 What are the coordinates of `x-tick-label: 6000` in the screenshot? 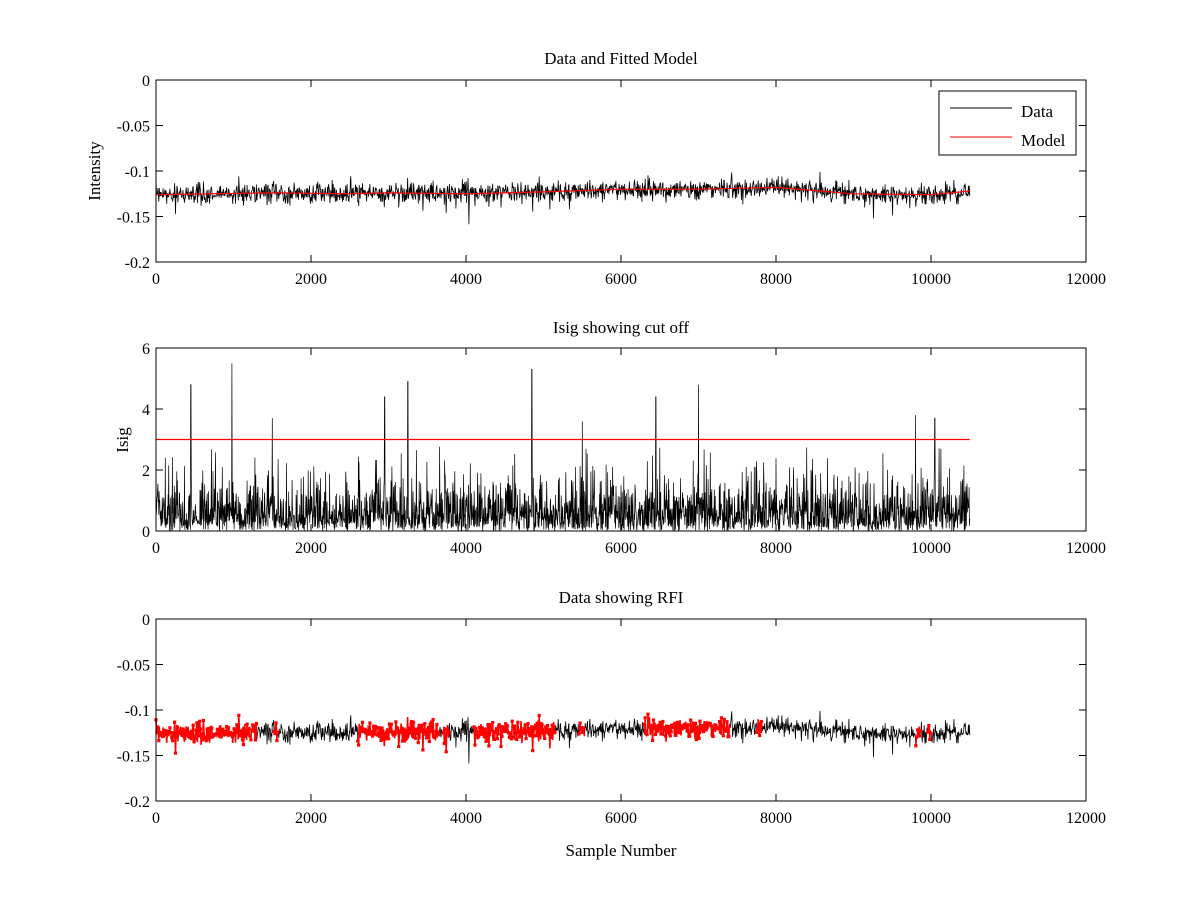 It's located at (621, 818).